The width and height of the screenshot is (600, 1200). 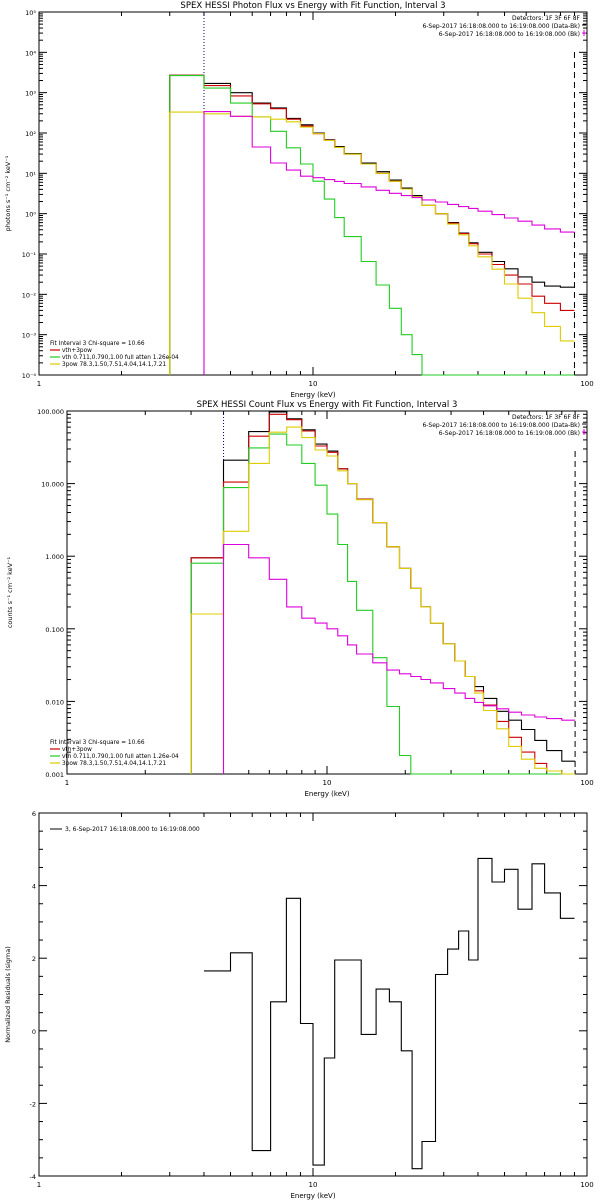 What do you see at coordinates (29, 255) in the screenshot?
I see `y-tick-label: 10⁻¹` at bounding box center [29, 255].